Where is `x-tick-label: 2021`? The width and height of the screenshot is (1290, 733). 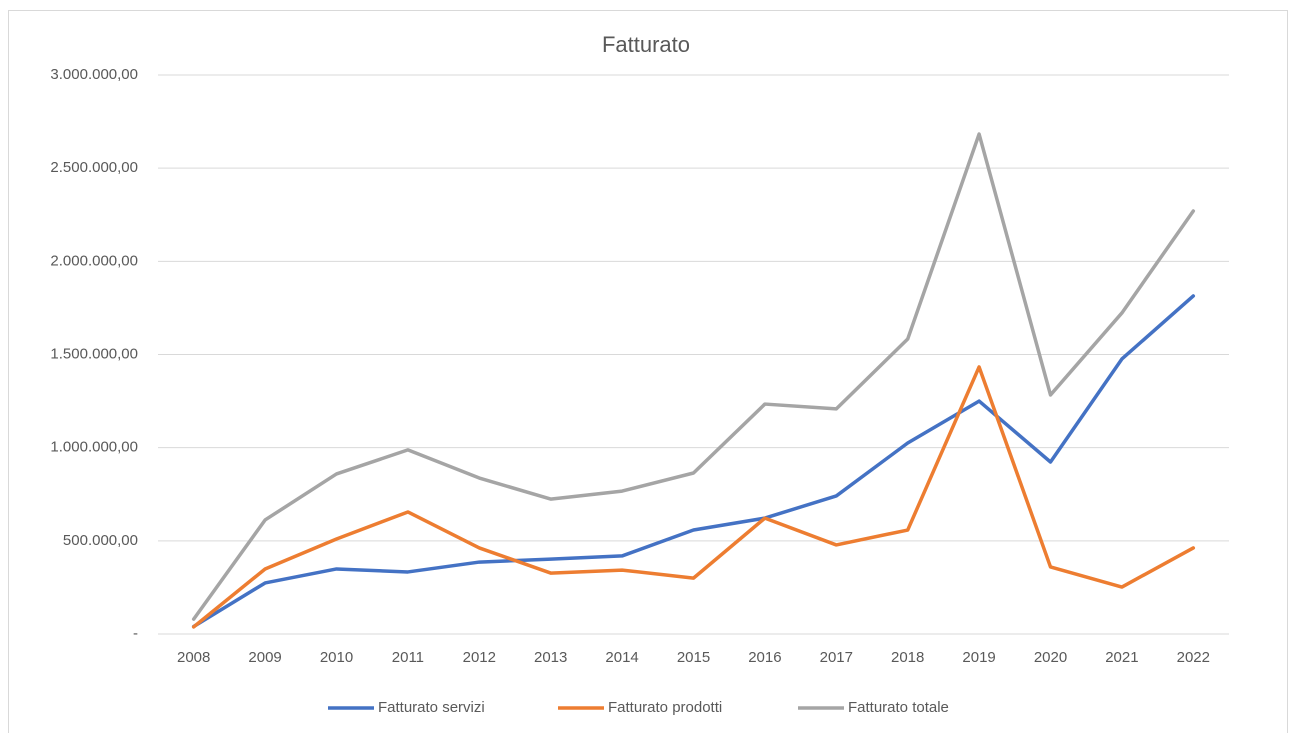
x-tick-label: 2021 is located at coordinates (1121, 657).